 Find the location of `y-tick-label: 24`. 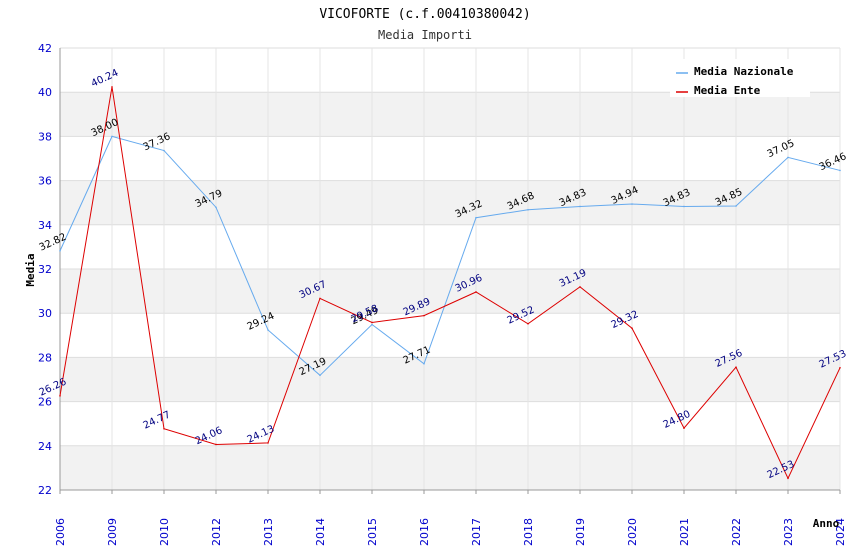

y-tick-label: 24 is located at coordinates (45, 446).